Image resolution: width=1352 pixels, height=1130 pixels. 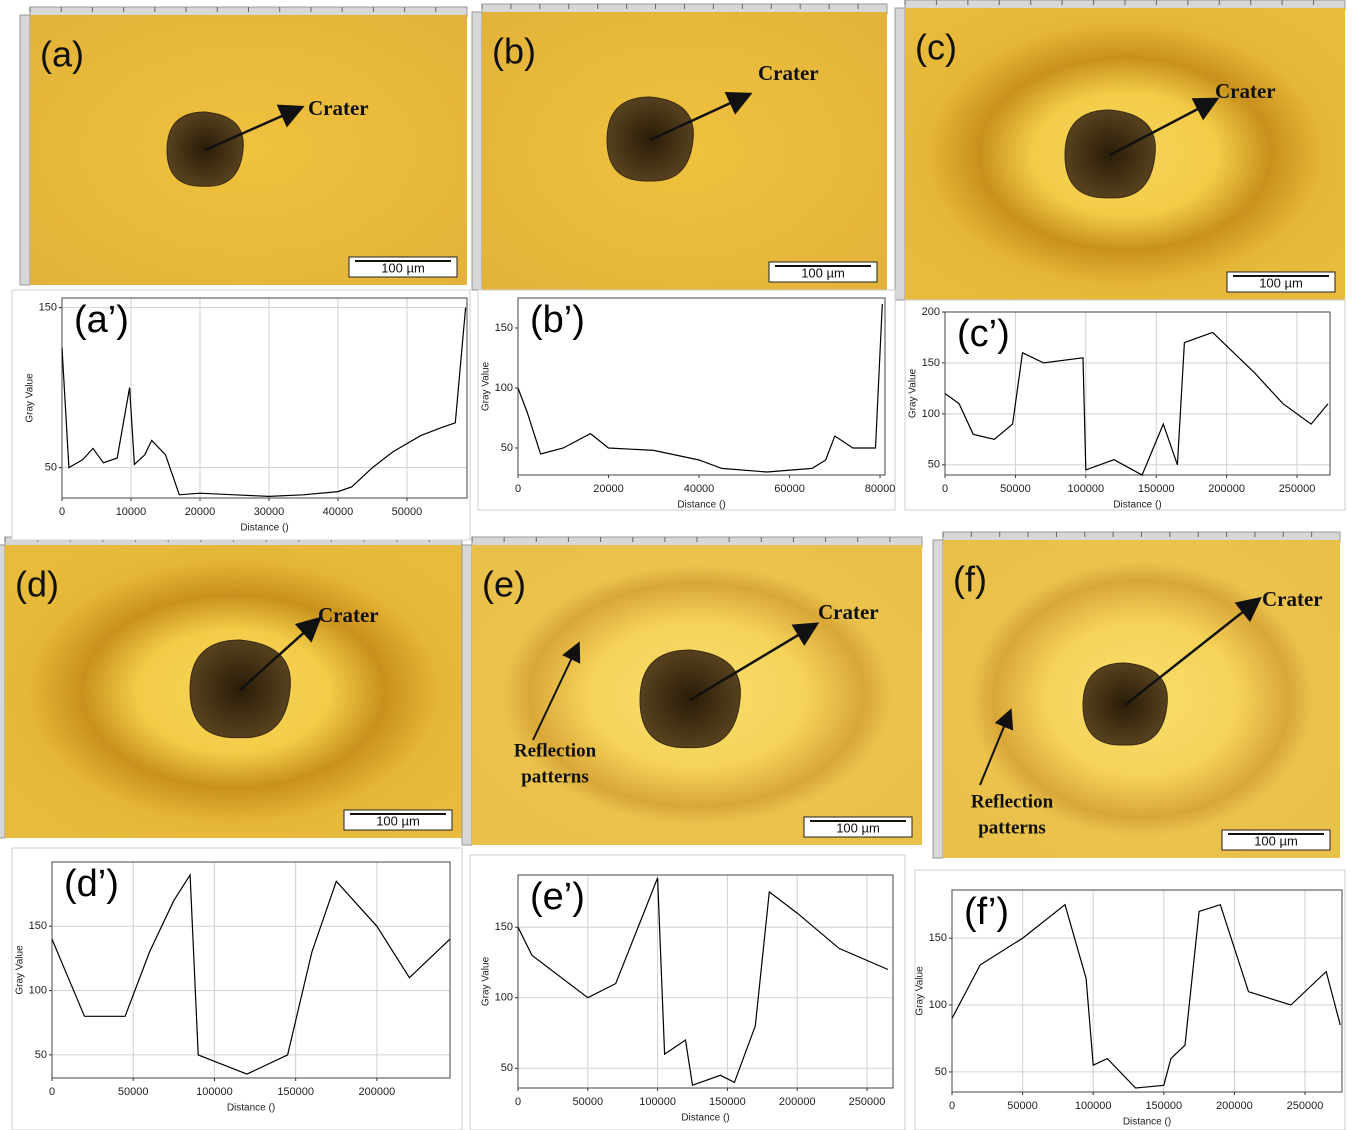 What do you see at coordinates (936, 47) in the screenshot?
I see `micrograph-label: (c)` at bounding box center [936, 47].